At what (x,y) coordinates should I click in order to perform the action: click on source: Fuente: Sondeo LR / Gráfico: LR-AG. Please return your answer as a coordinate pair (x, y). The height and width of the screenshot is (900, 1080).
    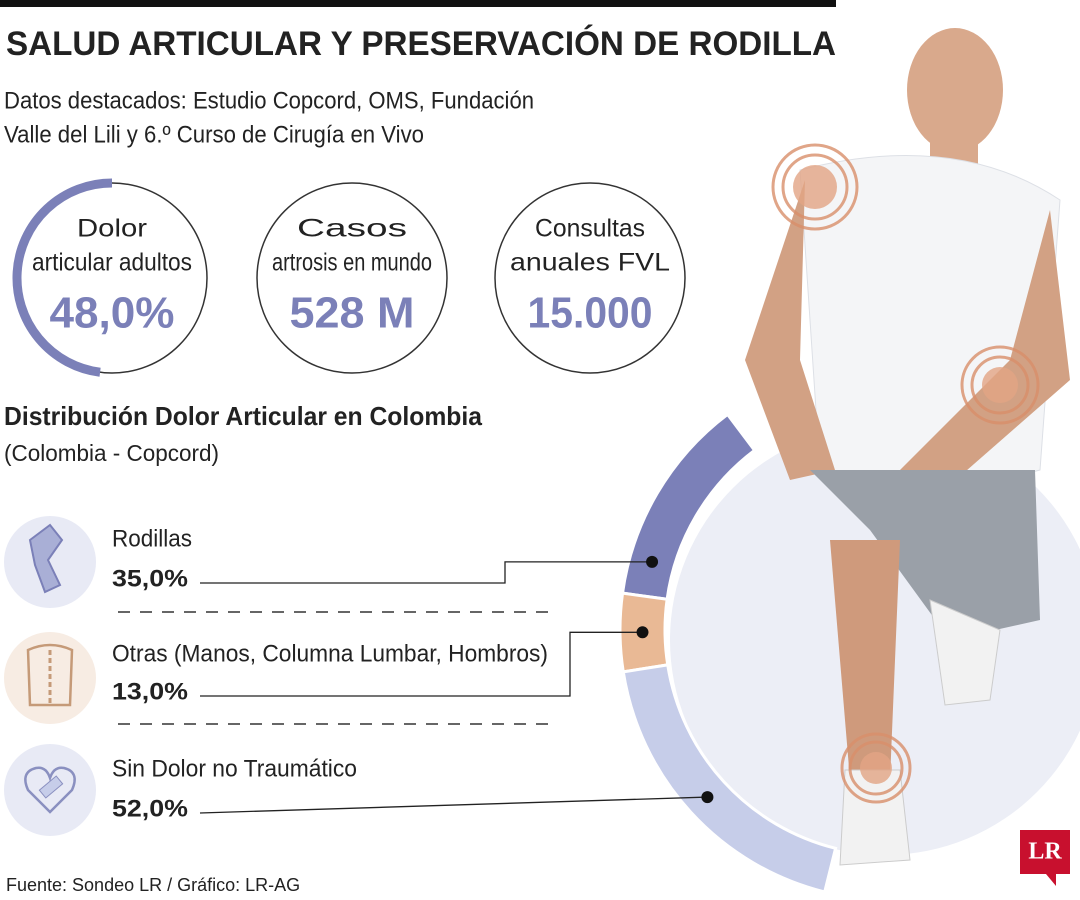
    Looking at the image, I should click on (153, 885).